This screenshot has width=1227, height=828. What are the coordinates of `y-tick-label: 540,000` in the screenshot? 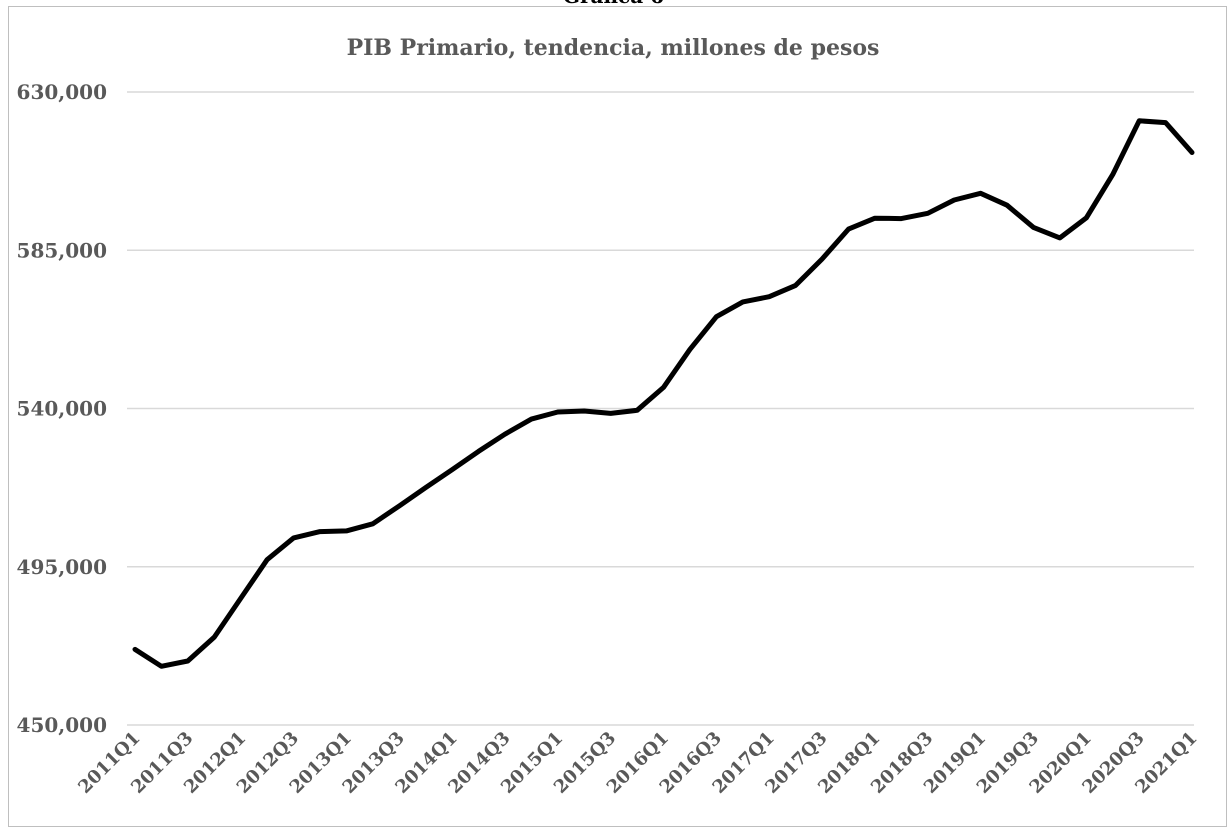 It's located at (62, 409).